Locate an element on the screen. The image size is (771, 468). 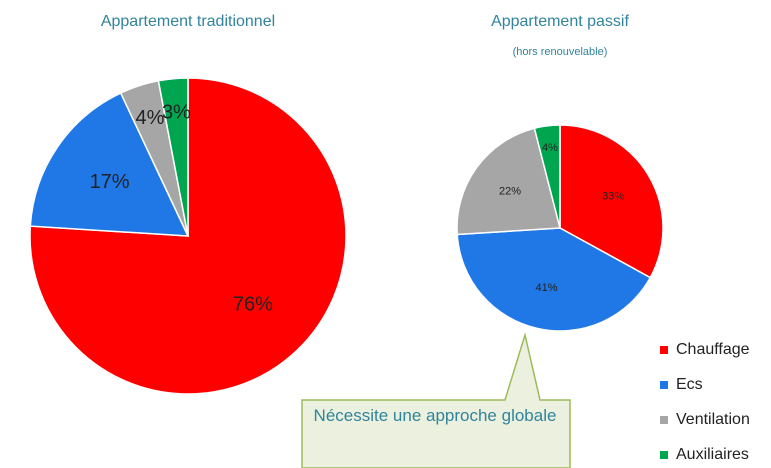
chart-subtitle: (hors renouvelable) is located at coordinates (560, 52).